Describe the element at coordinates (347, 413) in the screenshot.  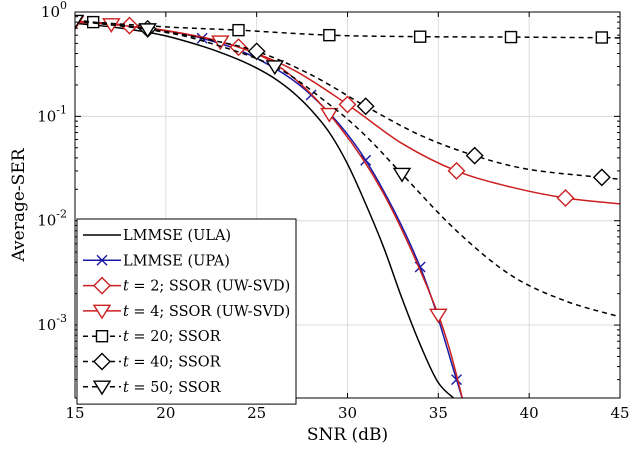
I see `x-tick-label: 30` at that location.